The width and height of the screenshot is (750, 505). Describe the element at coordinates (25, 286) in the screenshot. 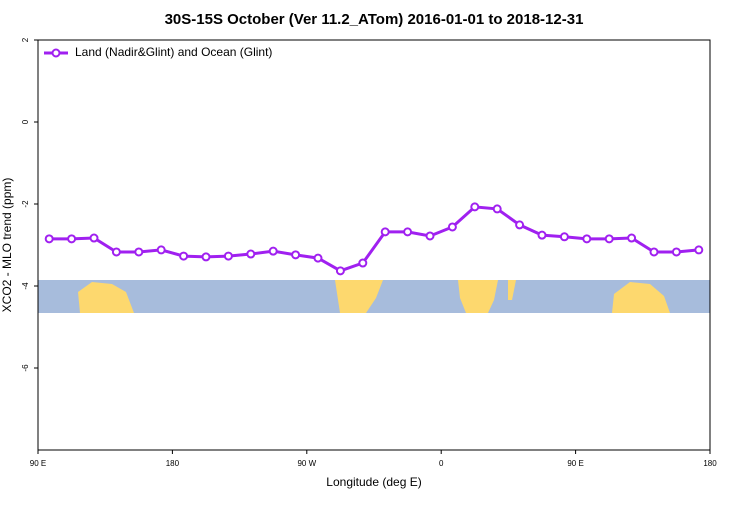

I see `y-tick-label: -4` at that location.